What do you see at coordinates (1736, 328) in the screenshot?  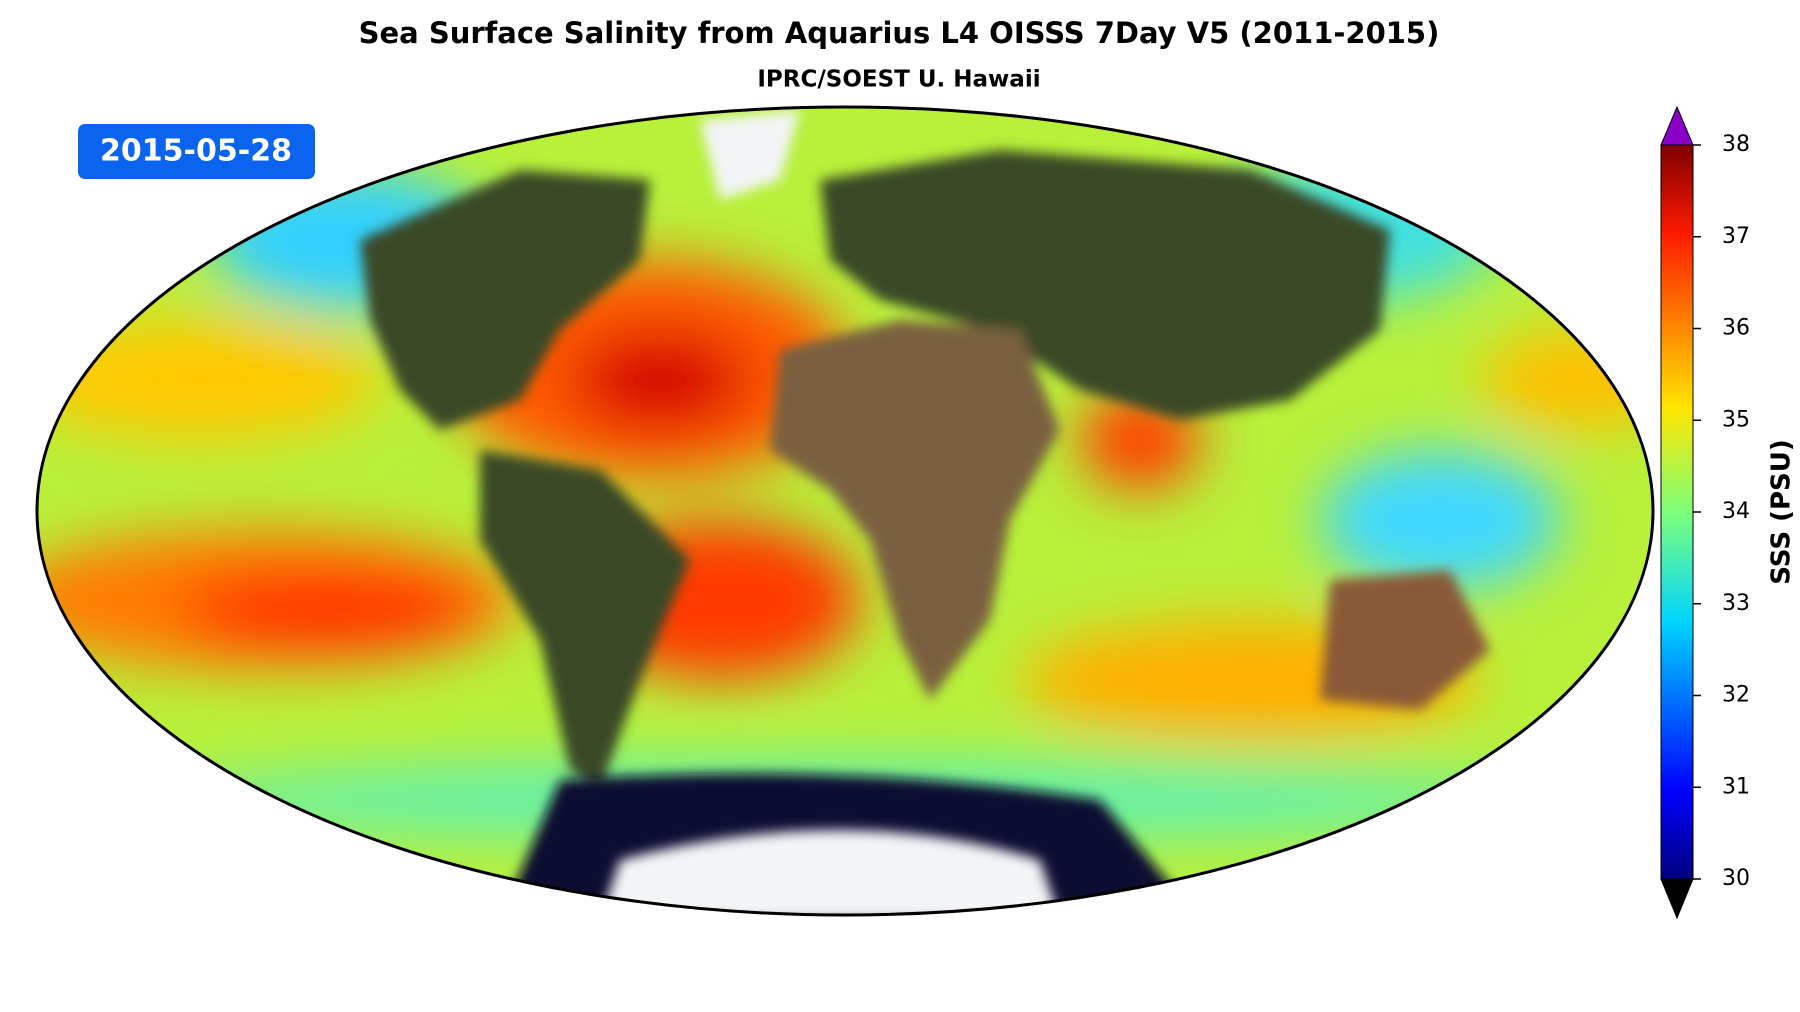 I see `colorbar-tick-label: 36` at bounding box center [1736, 328].